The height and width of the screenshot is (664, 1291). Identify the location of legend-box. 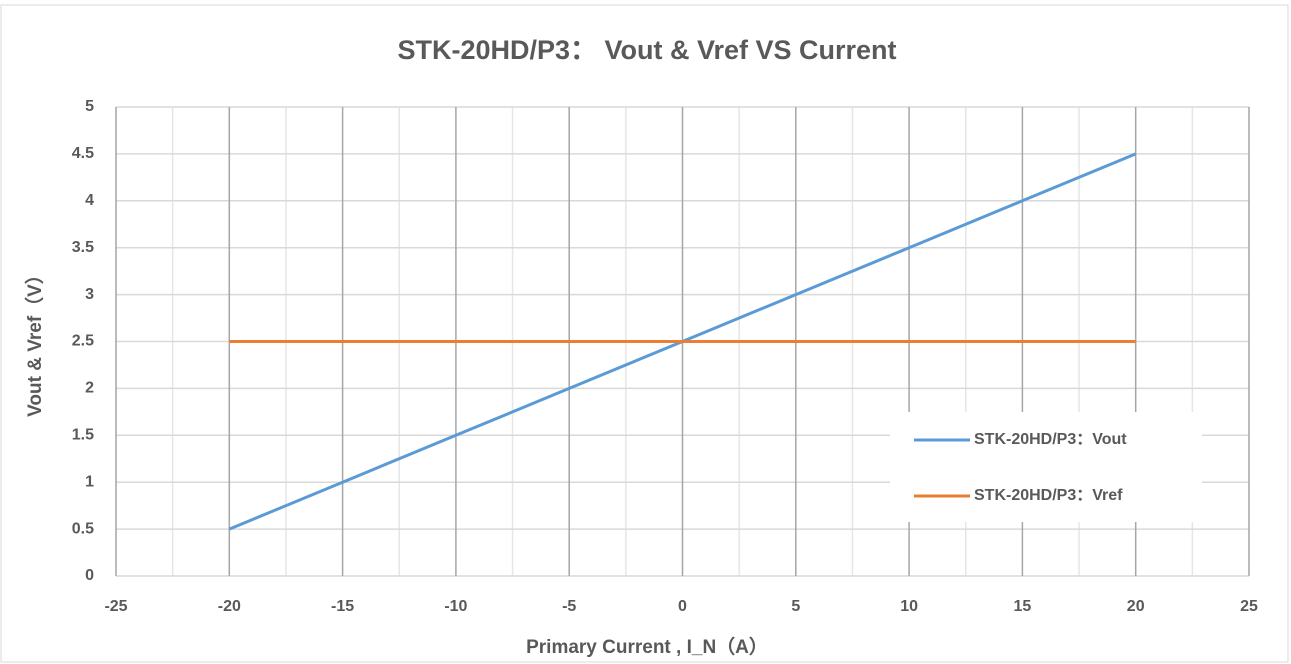
(1046, 467).